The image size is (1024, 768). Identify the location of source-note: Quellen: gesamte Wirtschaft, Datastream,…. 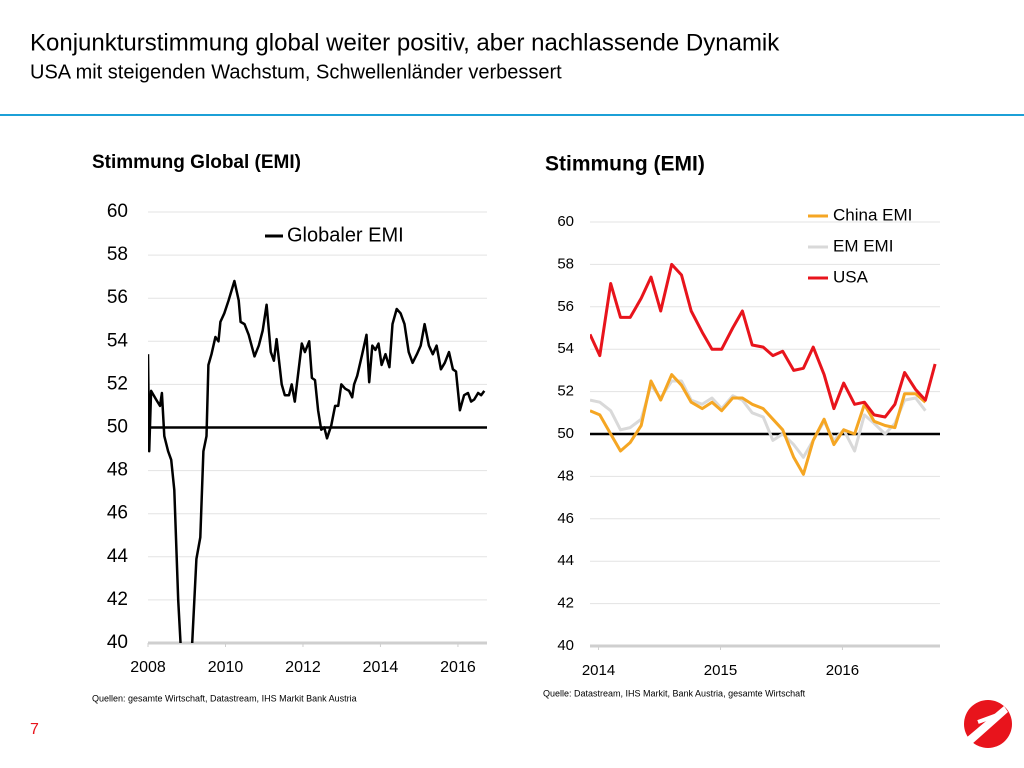
(224, 698).